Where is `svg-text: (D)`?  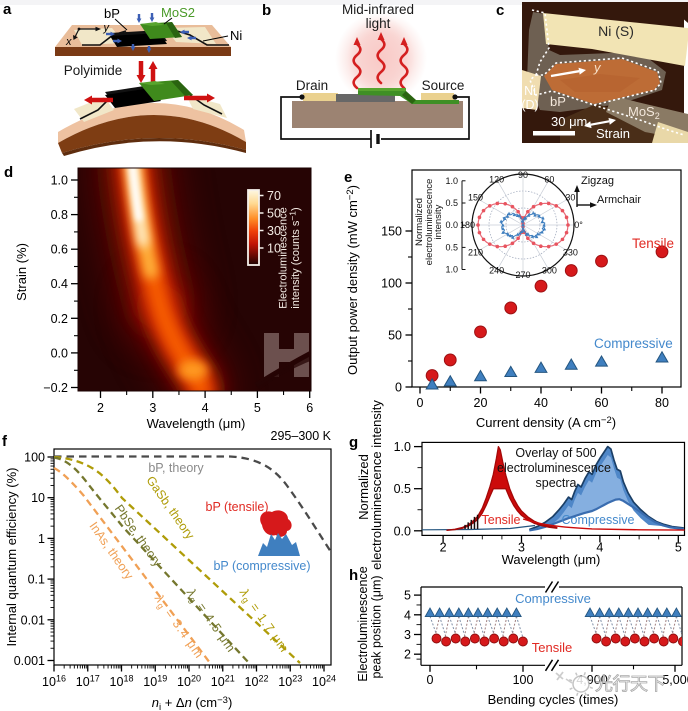
svg-text: (D) is located at coordinates (529, 105).